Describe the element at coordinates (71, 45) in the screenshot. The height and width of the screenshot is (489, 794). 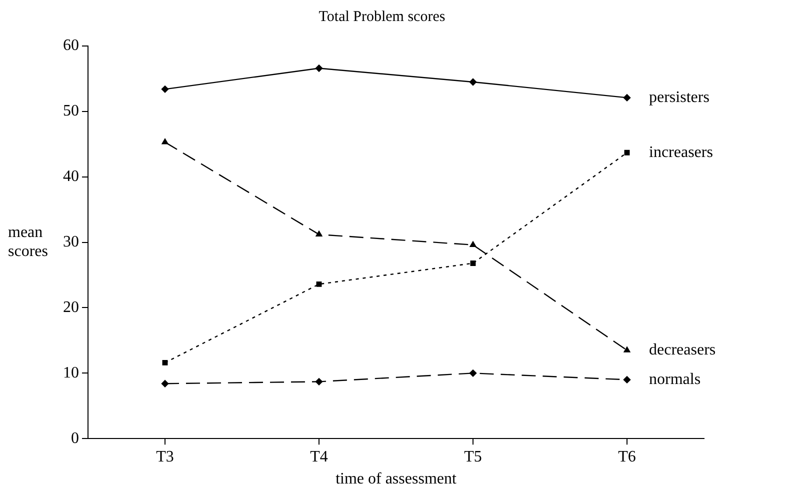
I see `y-tick-label: 60` at that location.